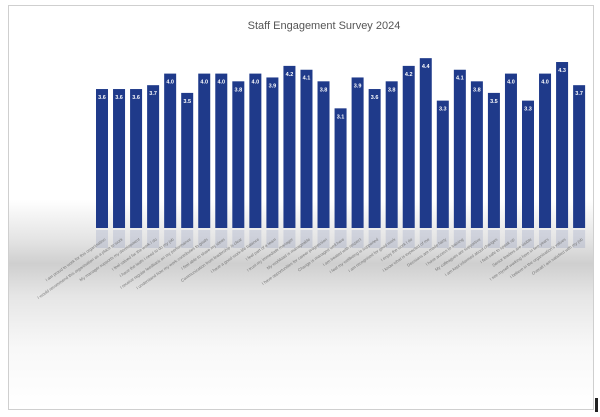 The height and width of the screenshot is (417, 600). I want to click on data-label: 4.3, so click(562, 71).